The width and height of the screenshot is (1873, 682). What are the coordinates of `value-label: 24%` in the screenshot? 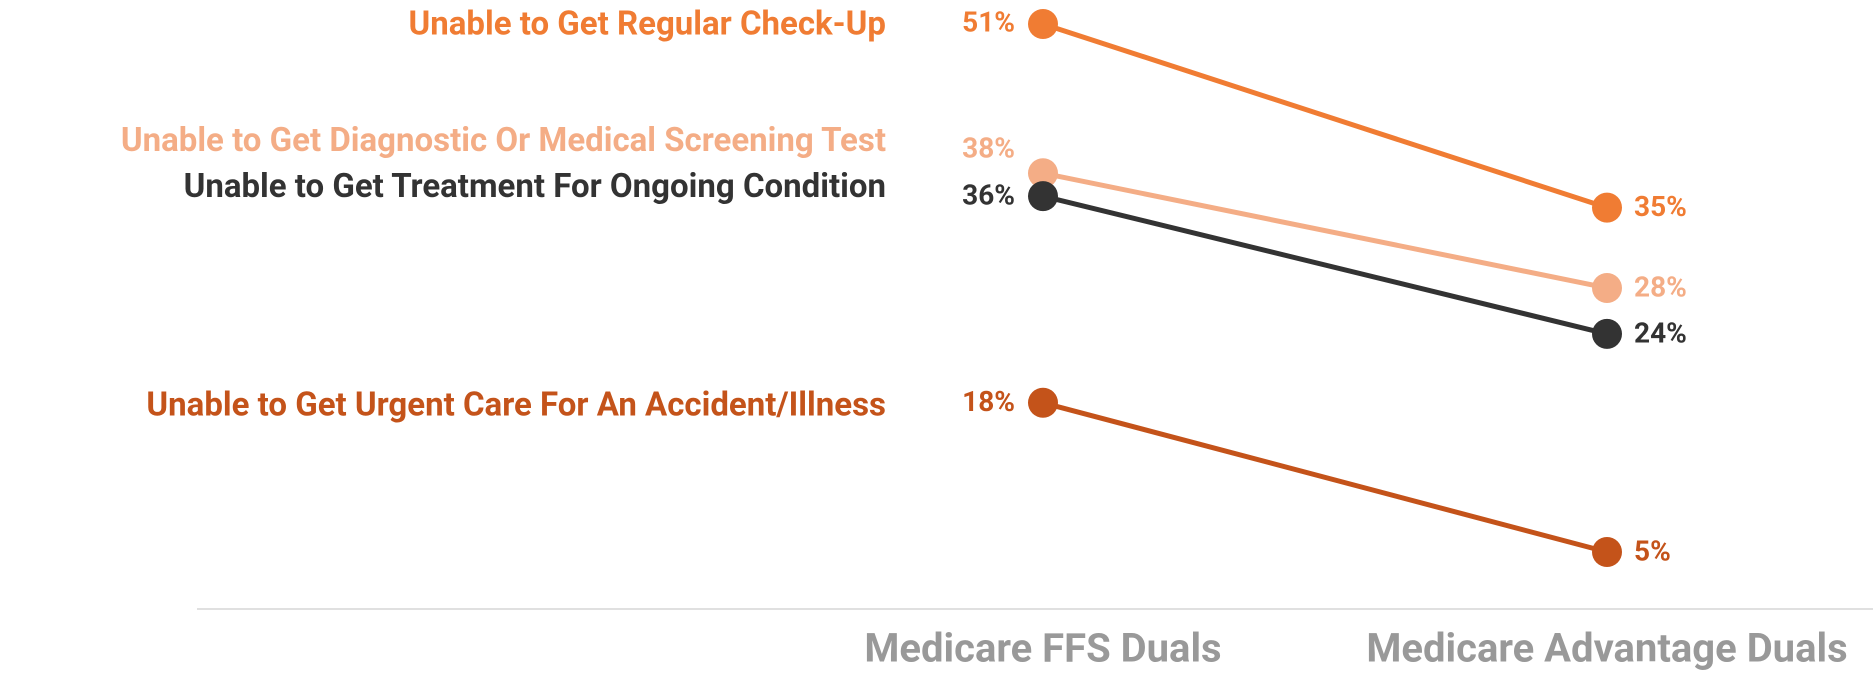 It's located at (1660, 332).